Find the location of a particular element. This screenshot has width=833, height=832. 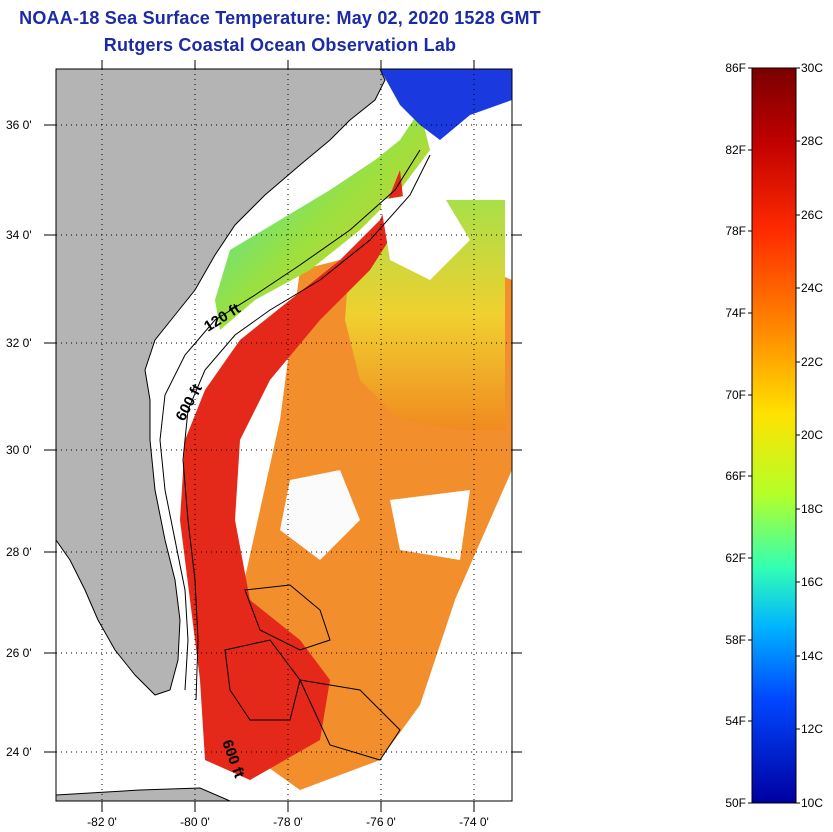

lat-label: 36 0' is located at coordinates (19, 125).